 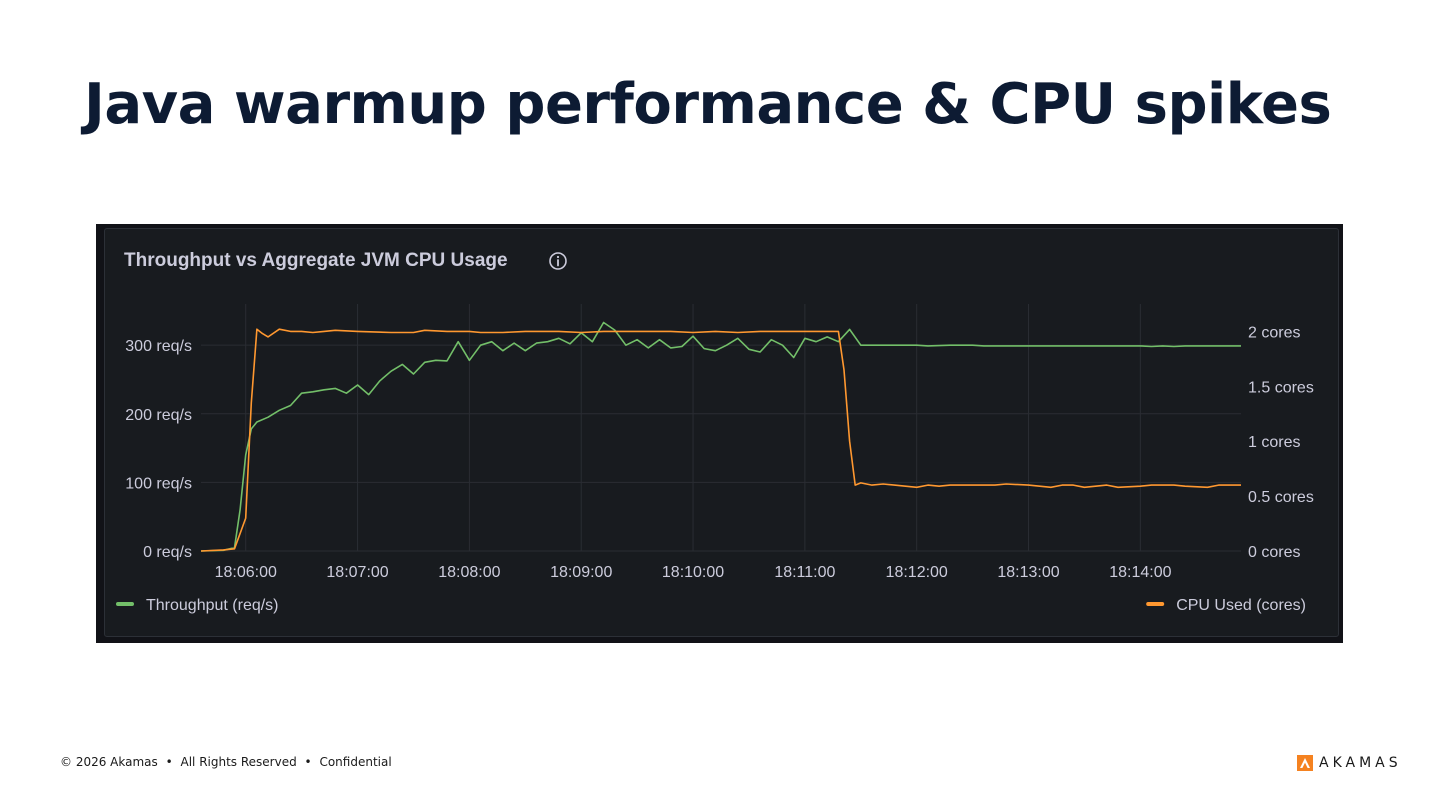 I want to click on legend-swatch-throughput, so click(x=125, y=604).